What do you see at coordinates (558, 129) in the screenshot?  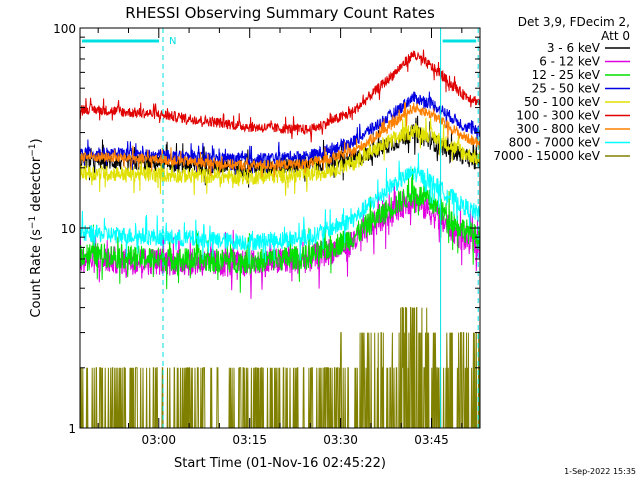 I see `legend-entry-label: 300 - 800 keV` at bounding box center [558, 129].